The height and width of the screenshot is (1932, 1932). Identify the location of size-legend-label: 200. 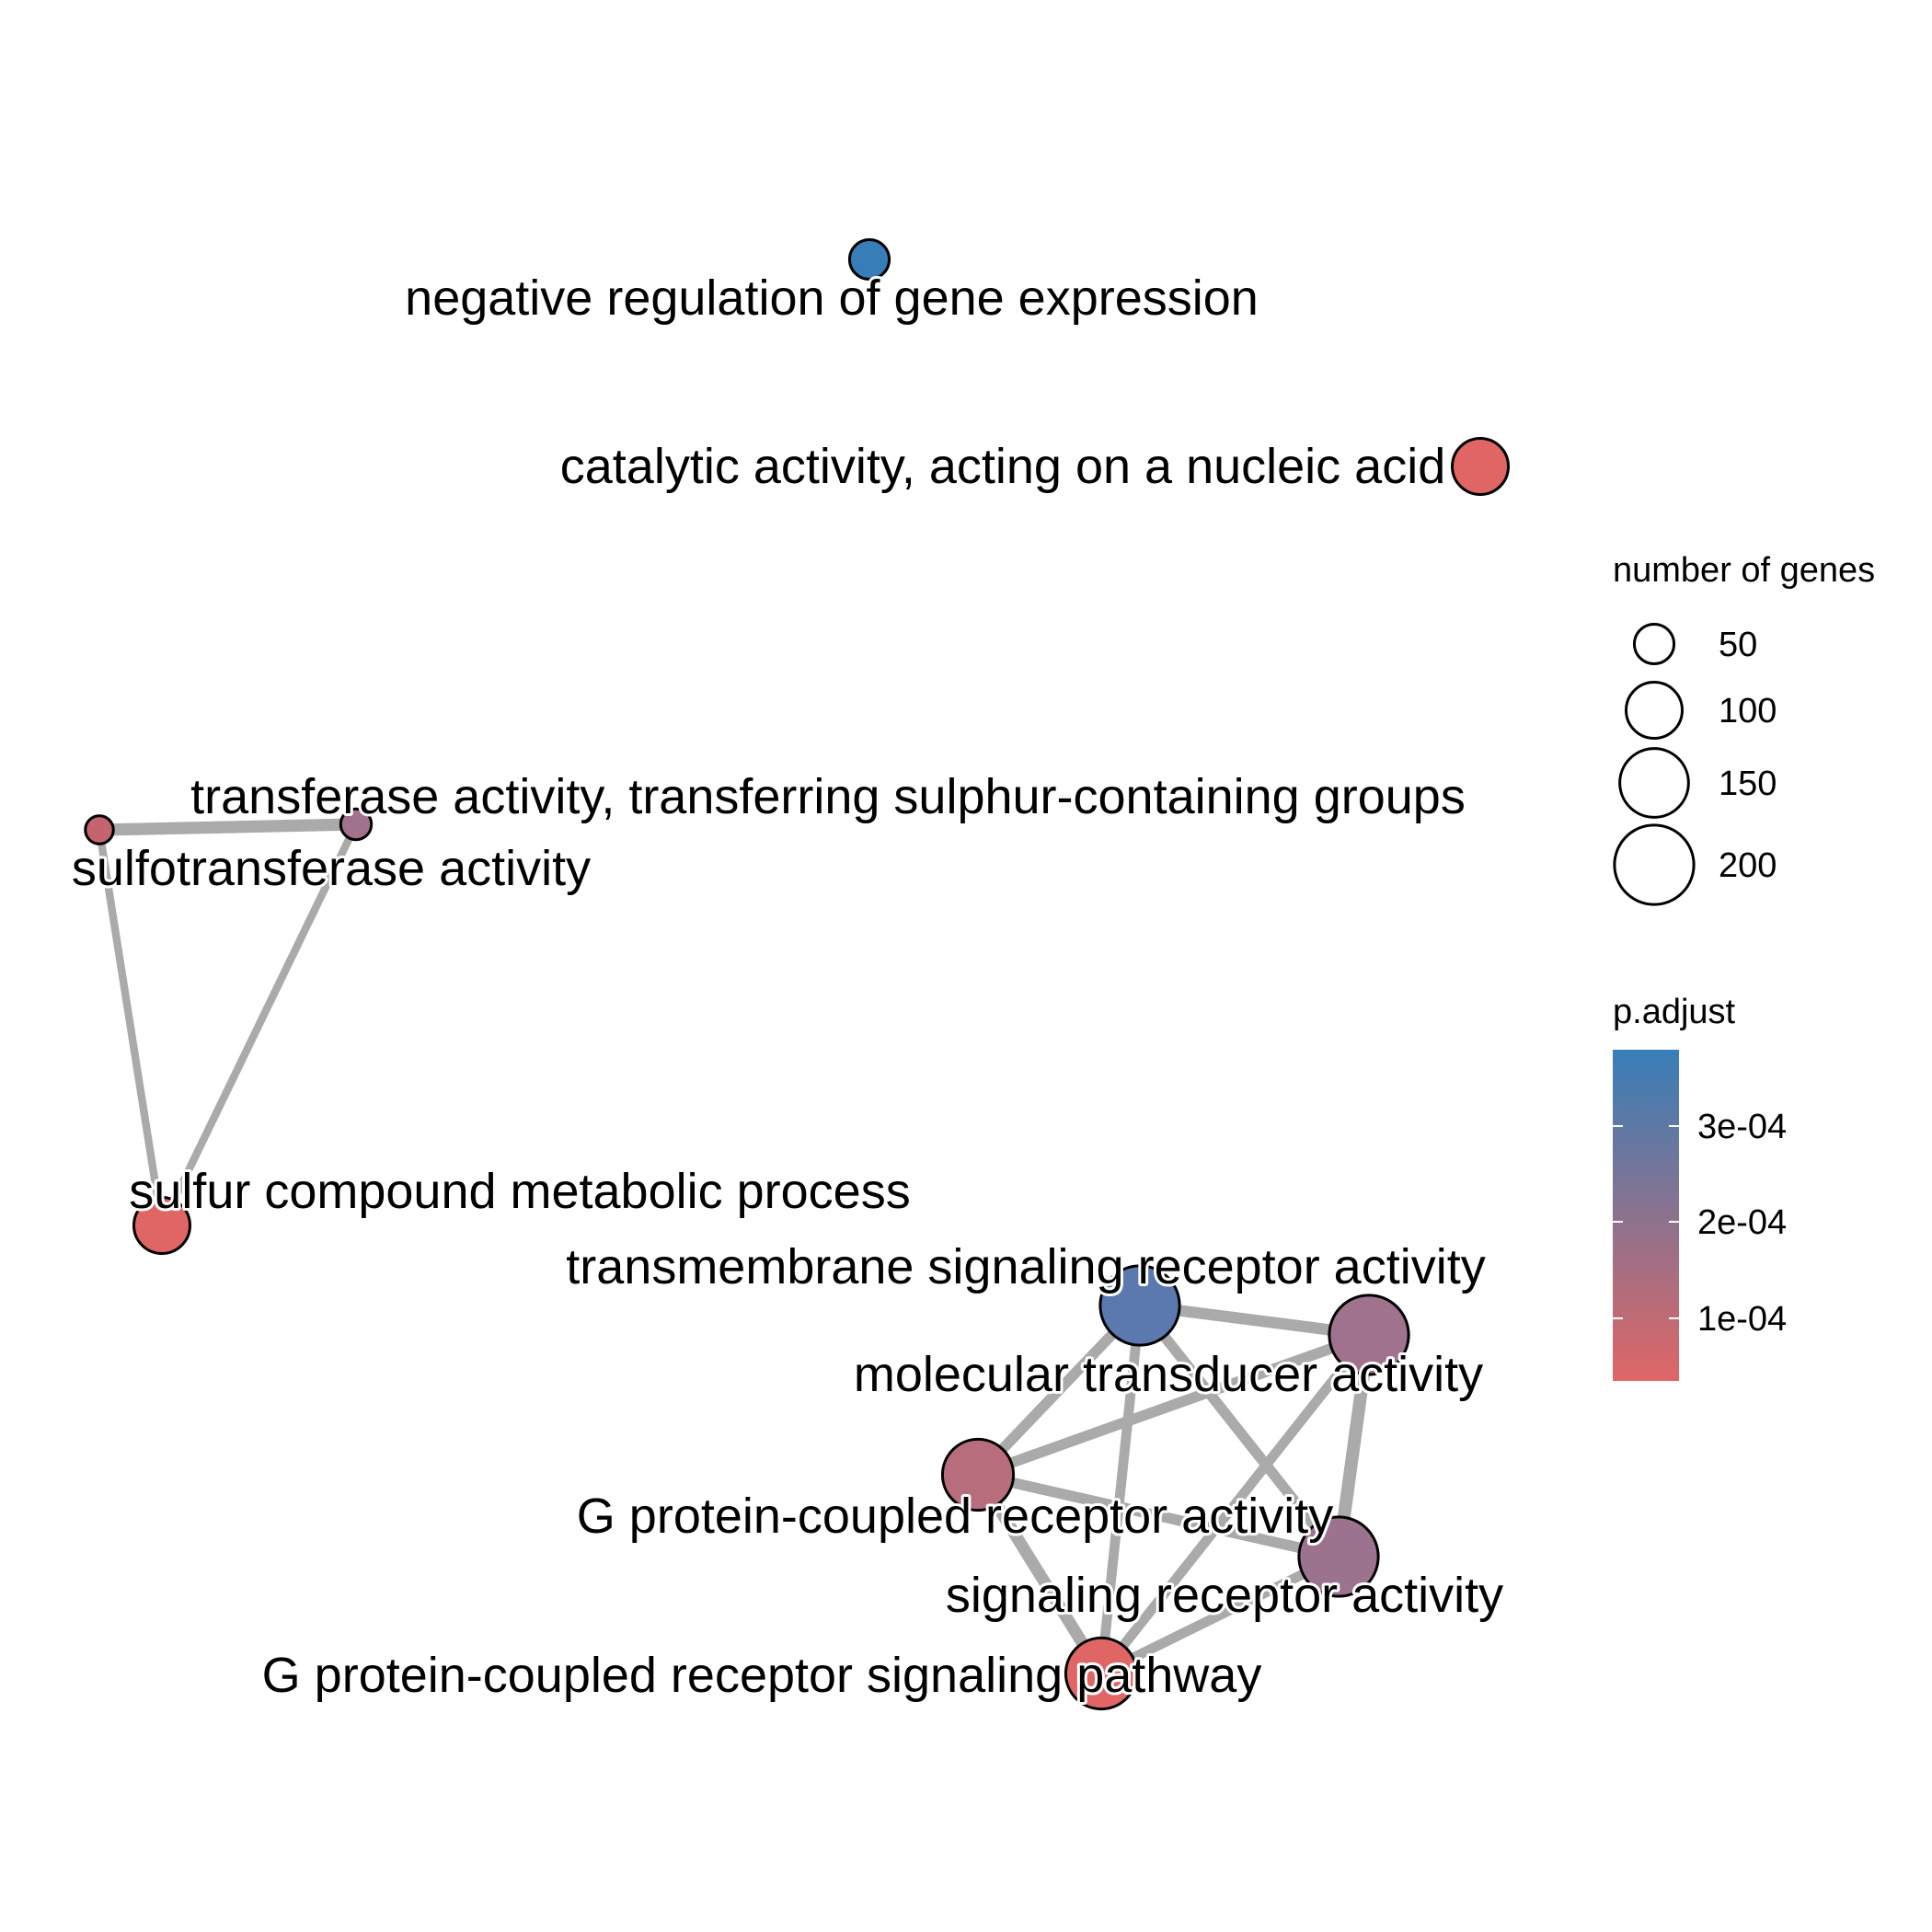
(1748, 865).